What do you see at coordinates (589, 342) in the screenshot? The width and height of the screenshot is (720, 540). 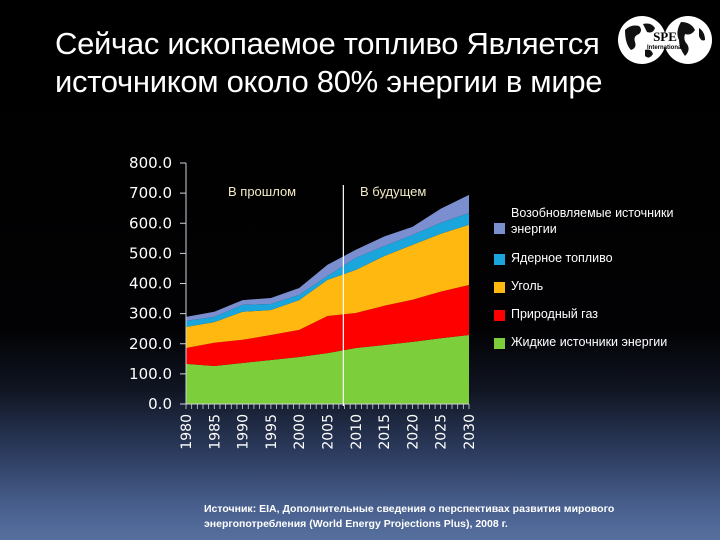 I see `legend-label-liquids: Жидкие источники энергии` at bounding box center [589, 342].